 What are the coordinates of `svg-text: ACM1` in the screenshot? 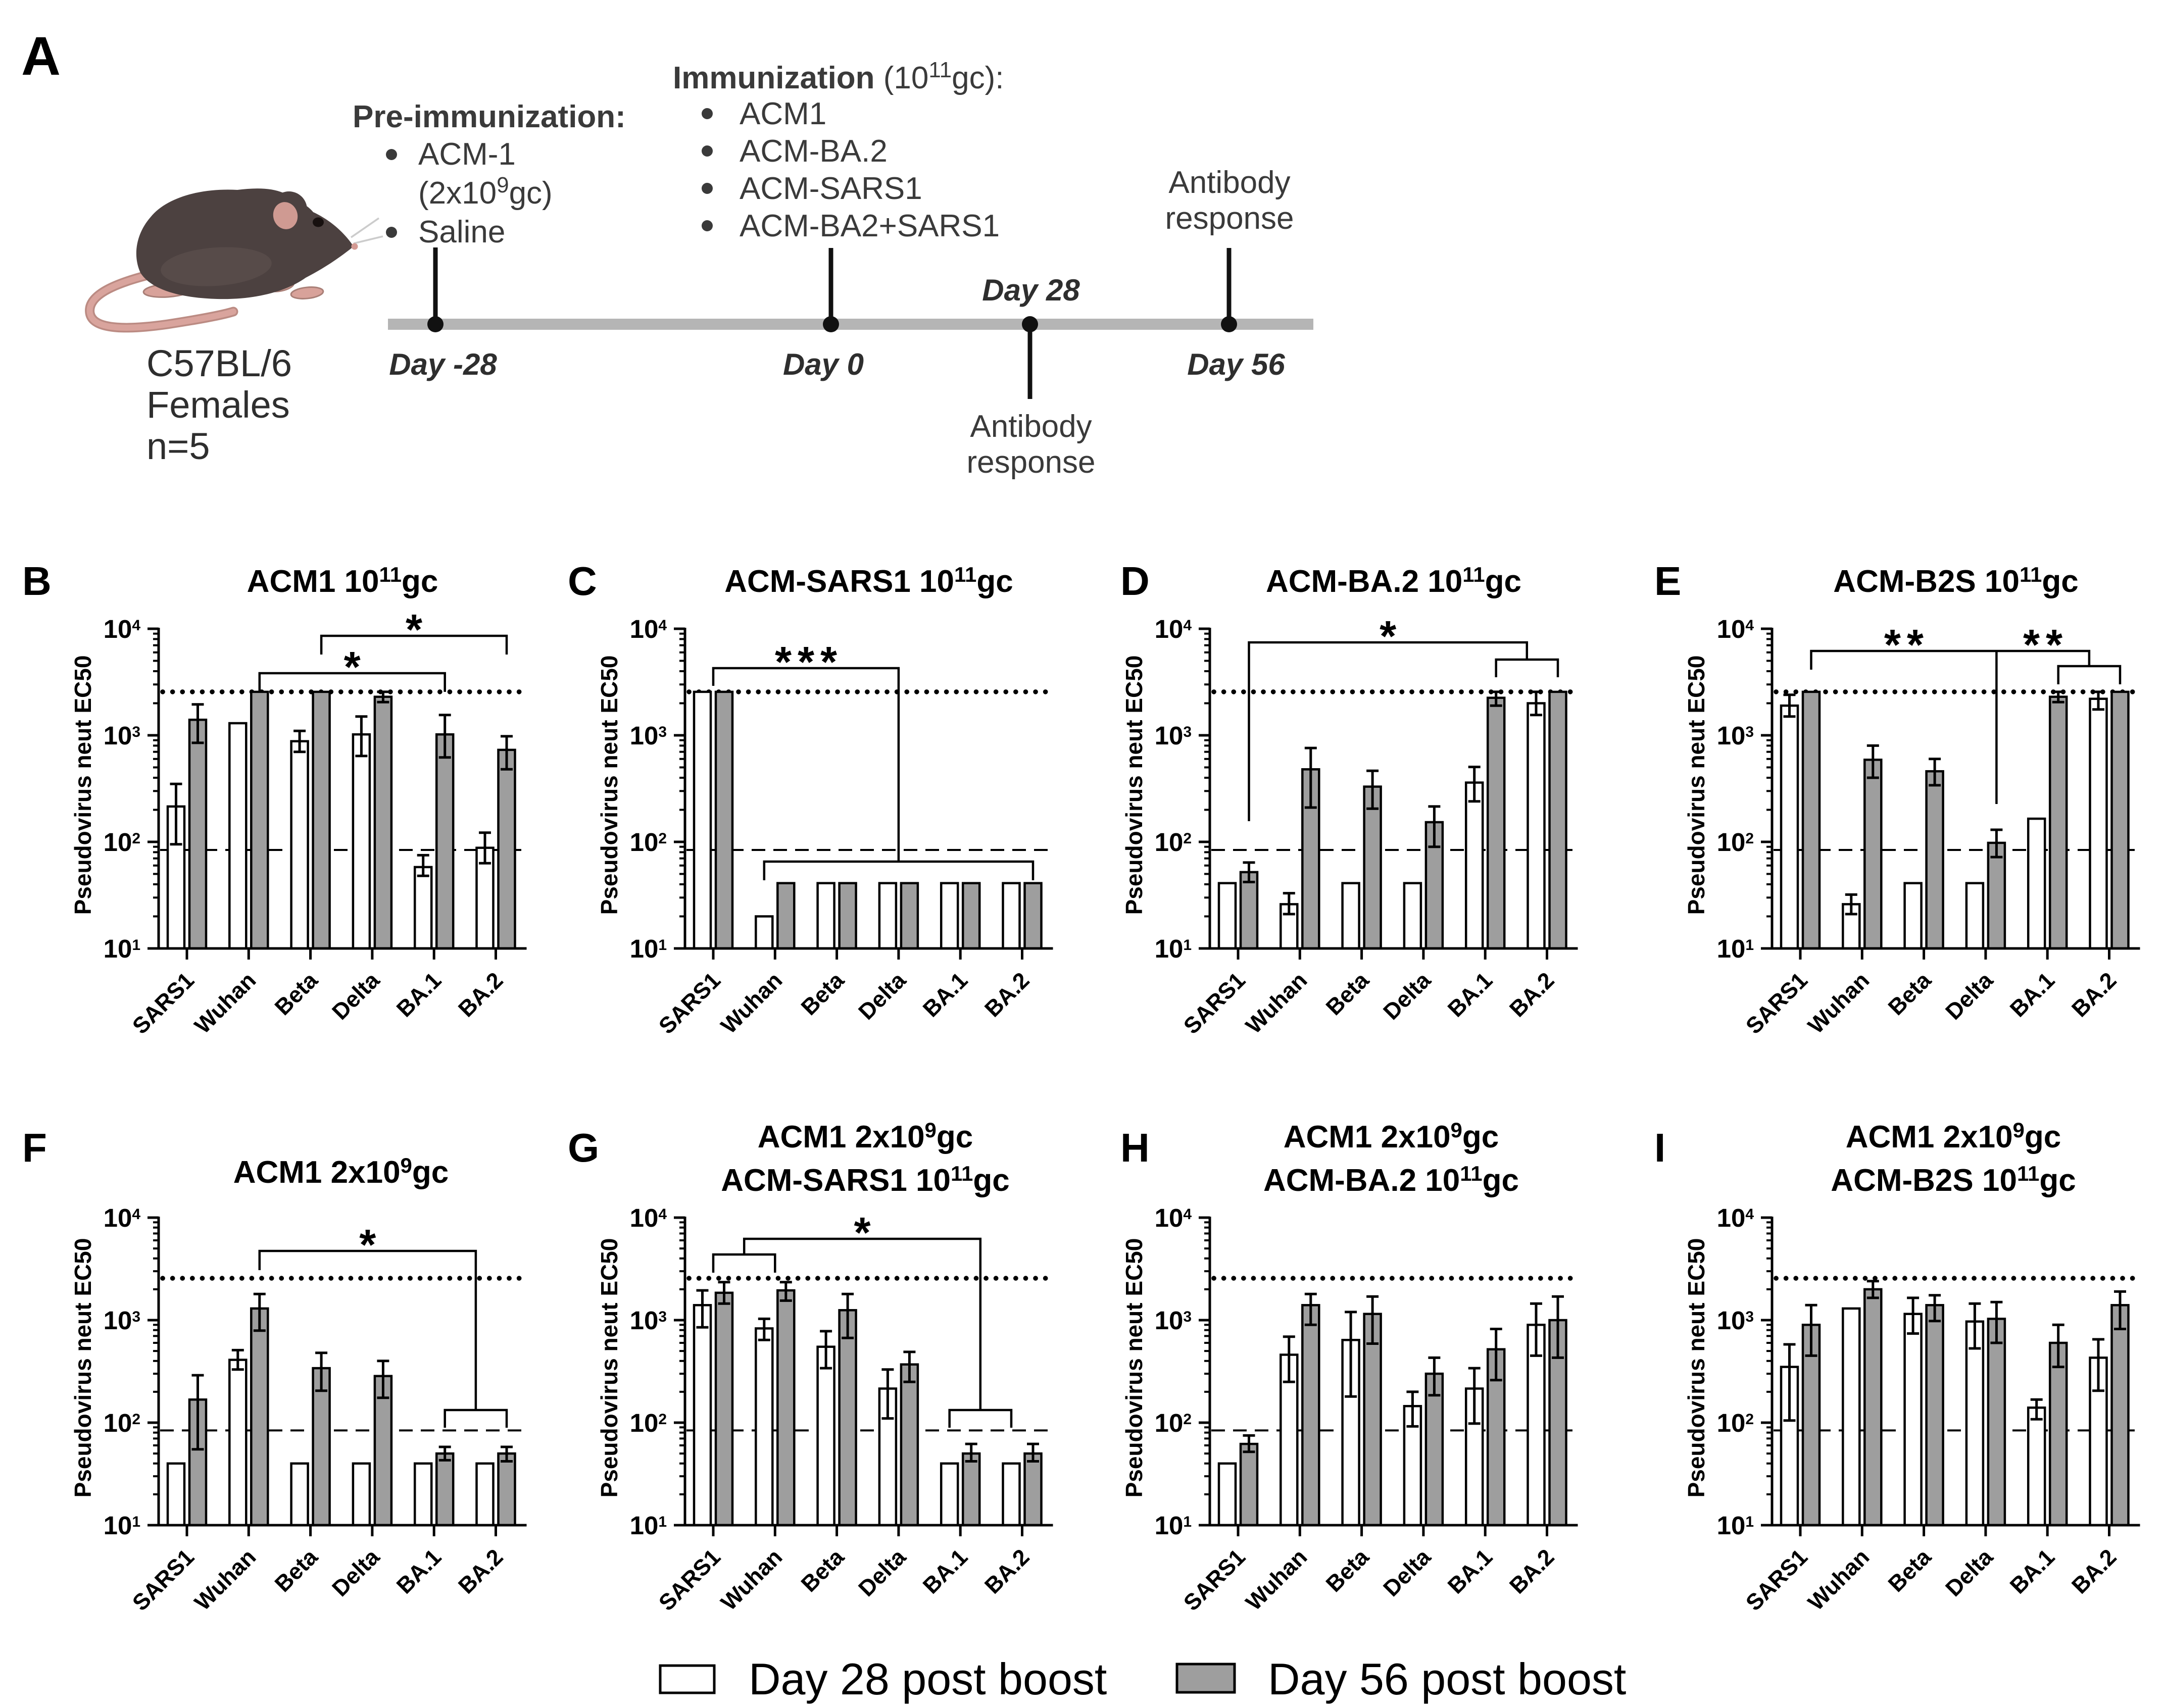 It's located at (783, 114).